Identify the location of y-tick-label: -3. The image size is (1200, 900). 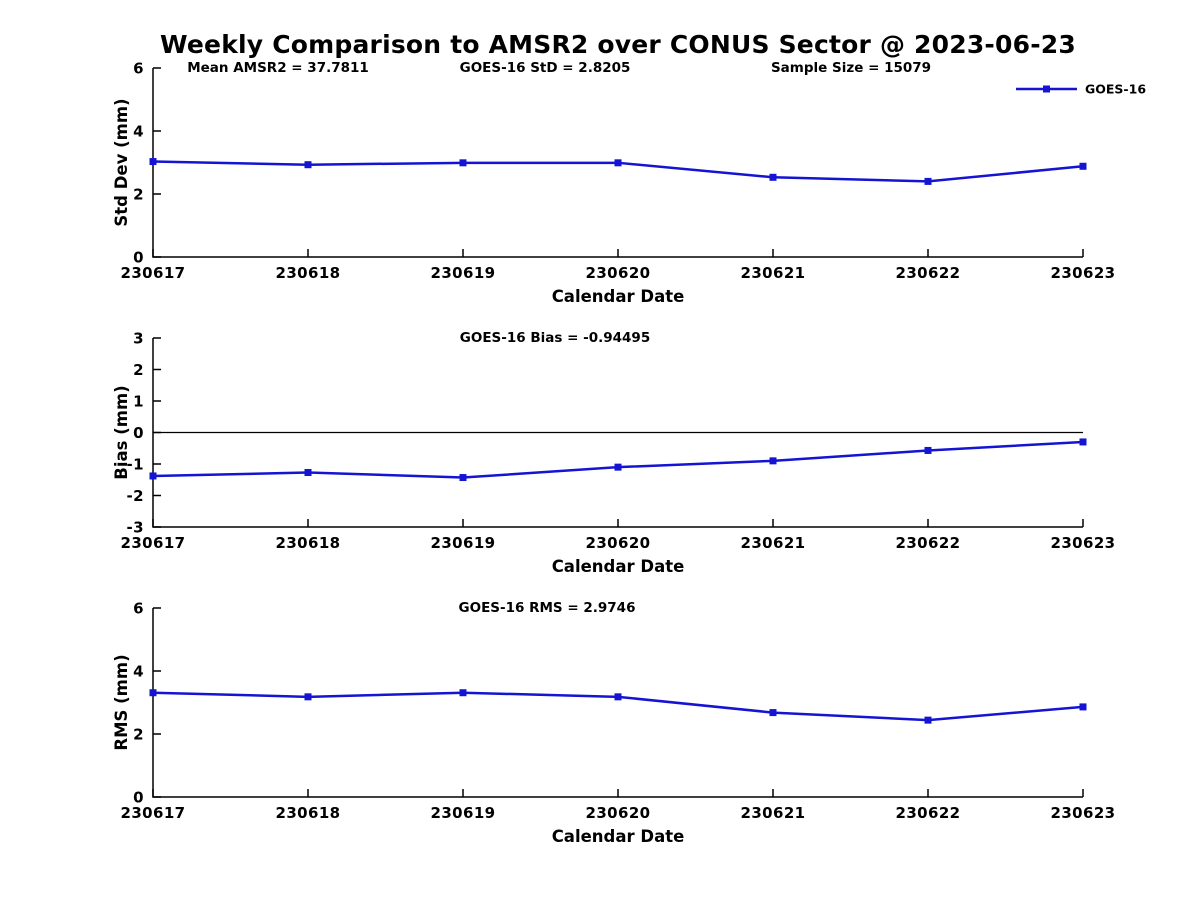
(135, 528).